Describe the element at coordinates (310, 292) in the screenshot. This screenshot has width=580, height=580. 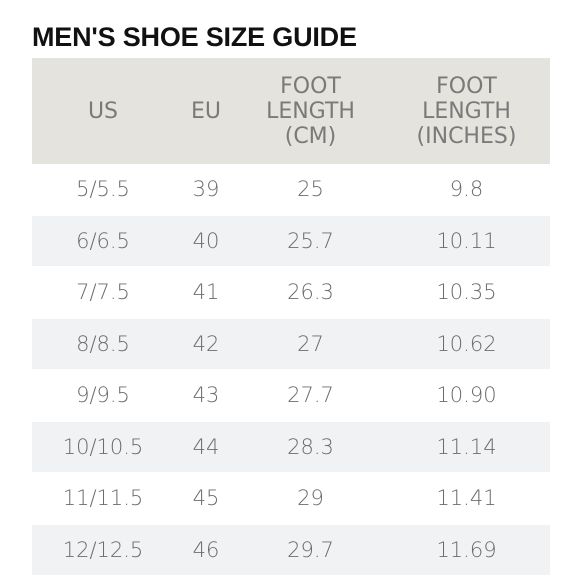
I see `cell-cm: 26.3` at that location.